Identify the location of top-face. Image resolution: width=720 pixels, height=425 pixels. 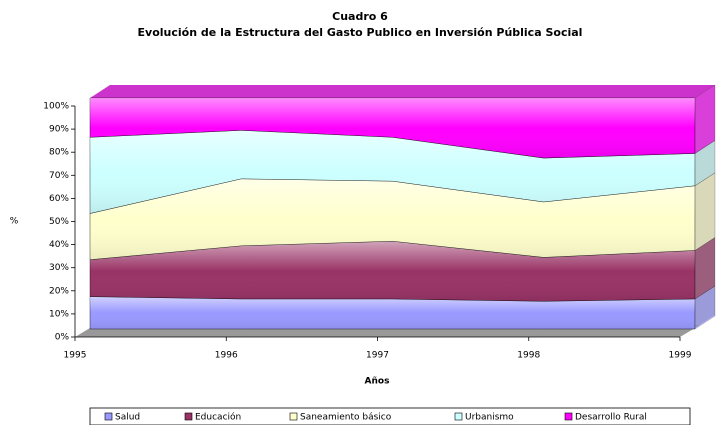
(402, 91).